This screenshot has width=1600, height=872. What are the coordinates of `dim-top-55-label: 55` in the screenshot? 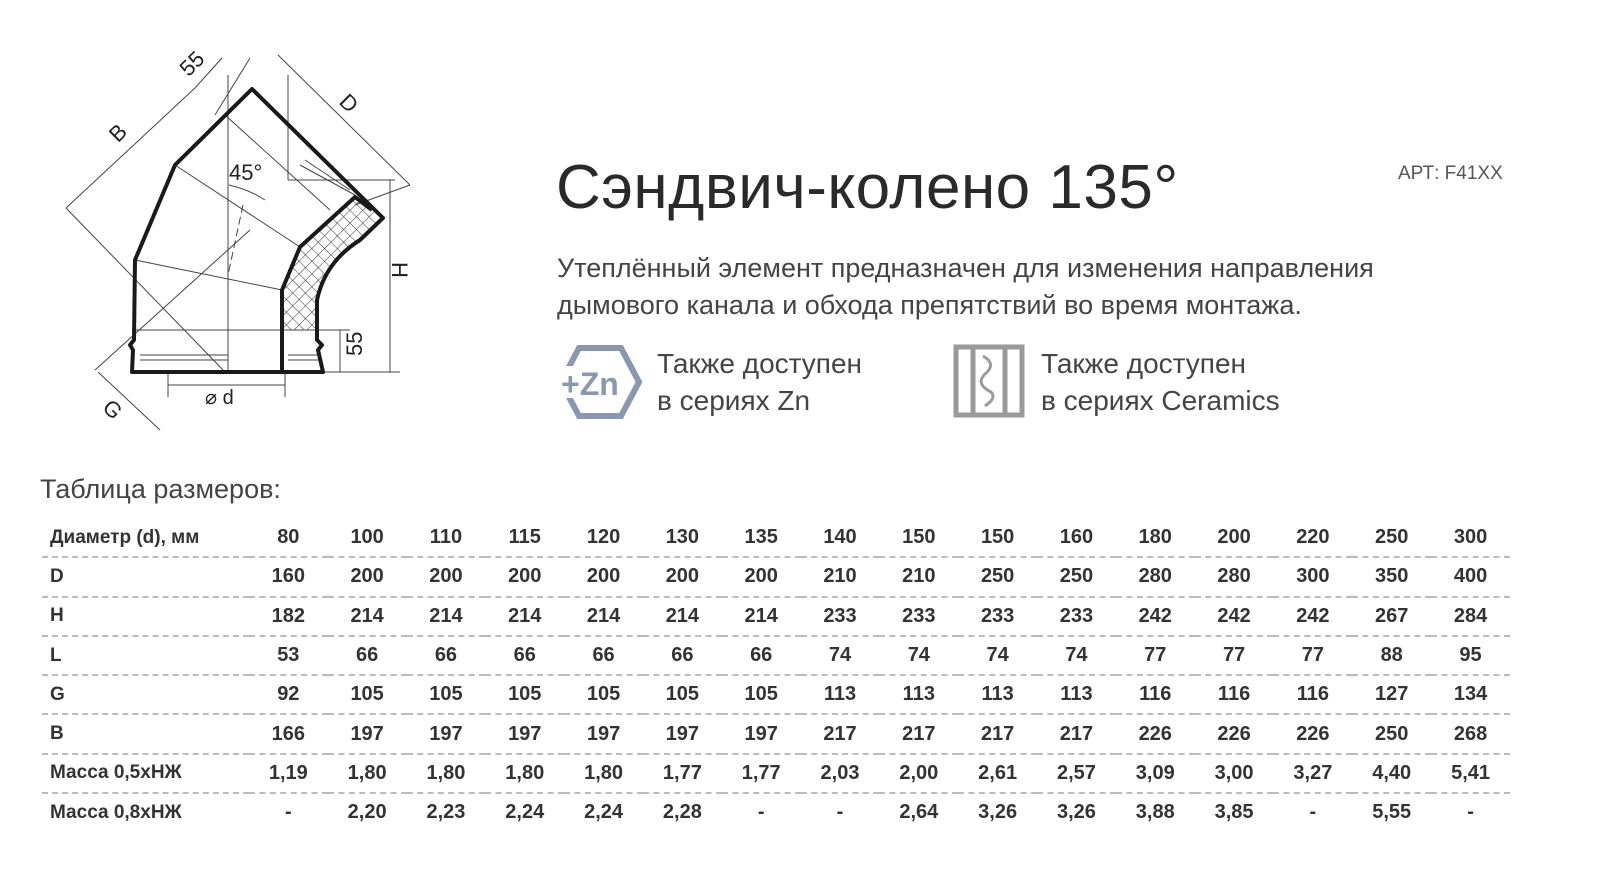 It's located at (191, 63).